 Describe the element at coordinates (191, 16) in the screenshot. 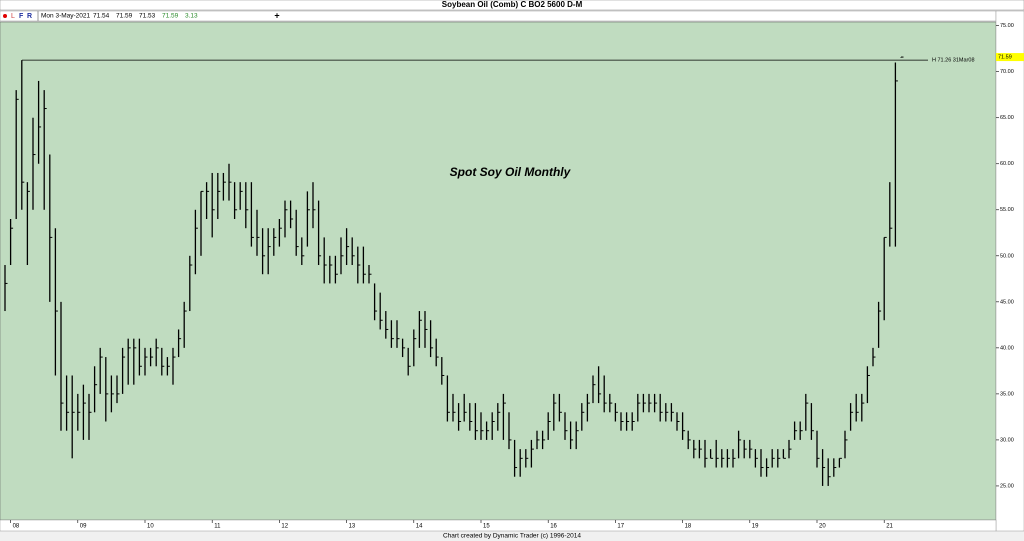

I see `quote-change: 3.13` at that location.